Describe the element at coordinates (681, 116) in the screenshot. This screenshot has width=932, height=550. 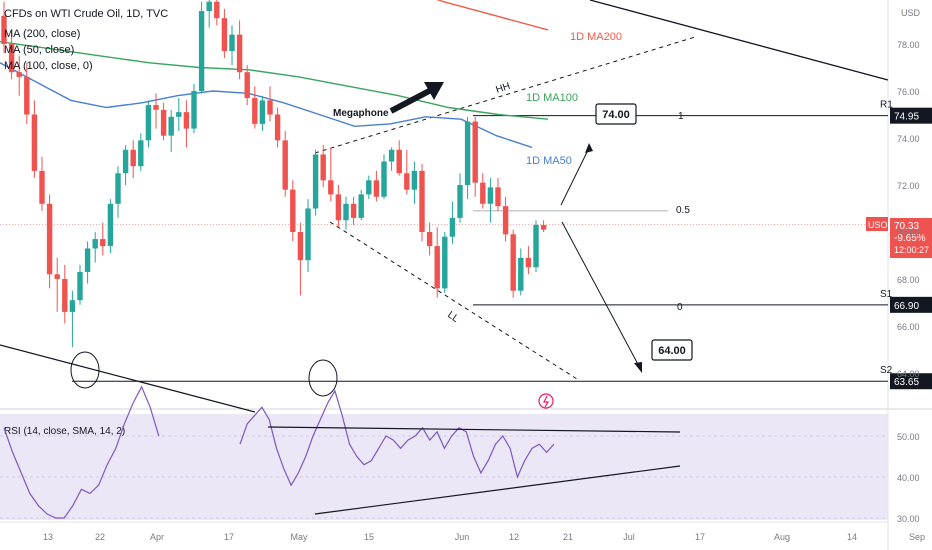
I see `fib-1-label: 1` at that location.